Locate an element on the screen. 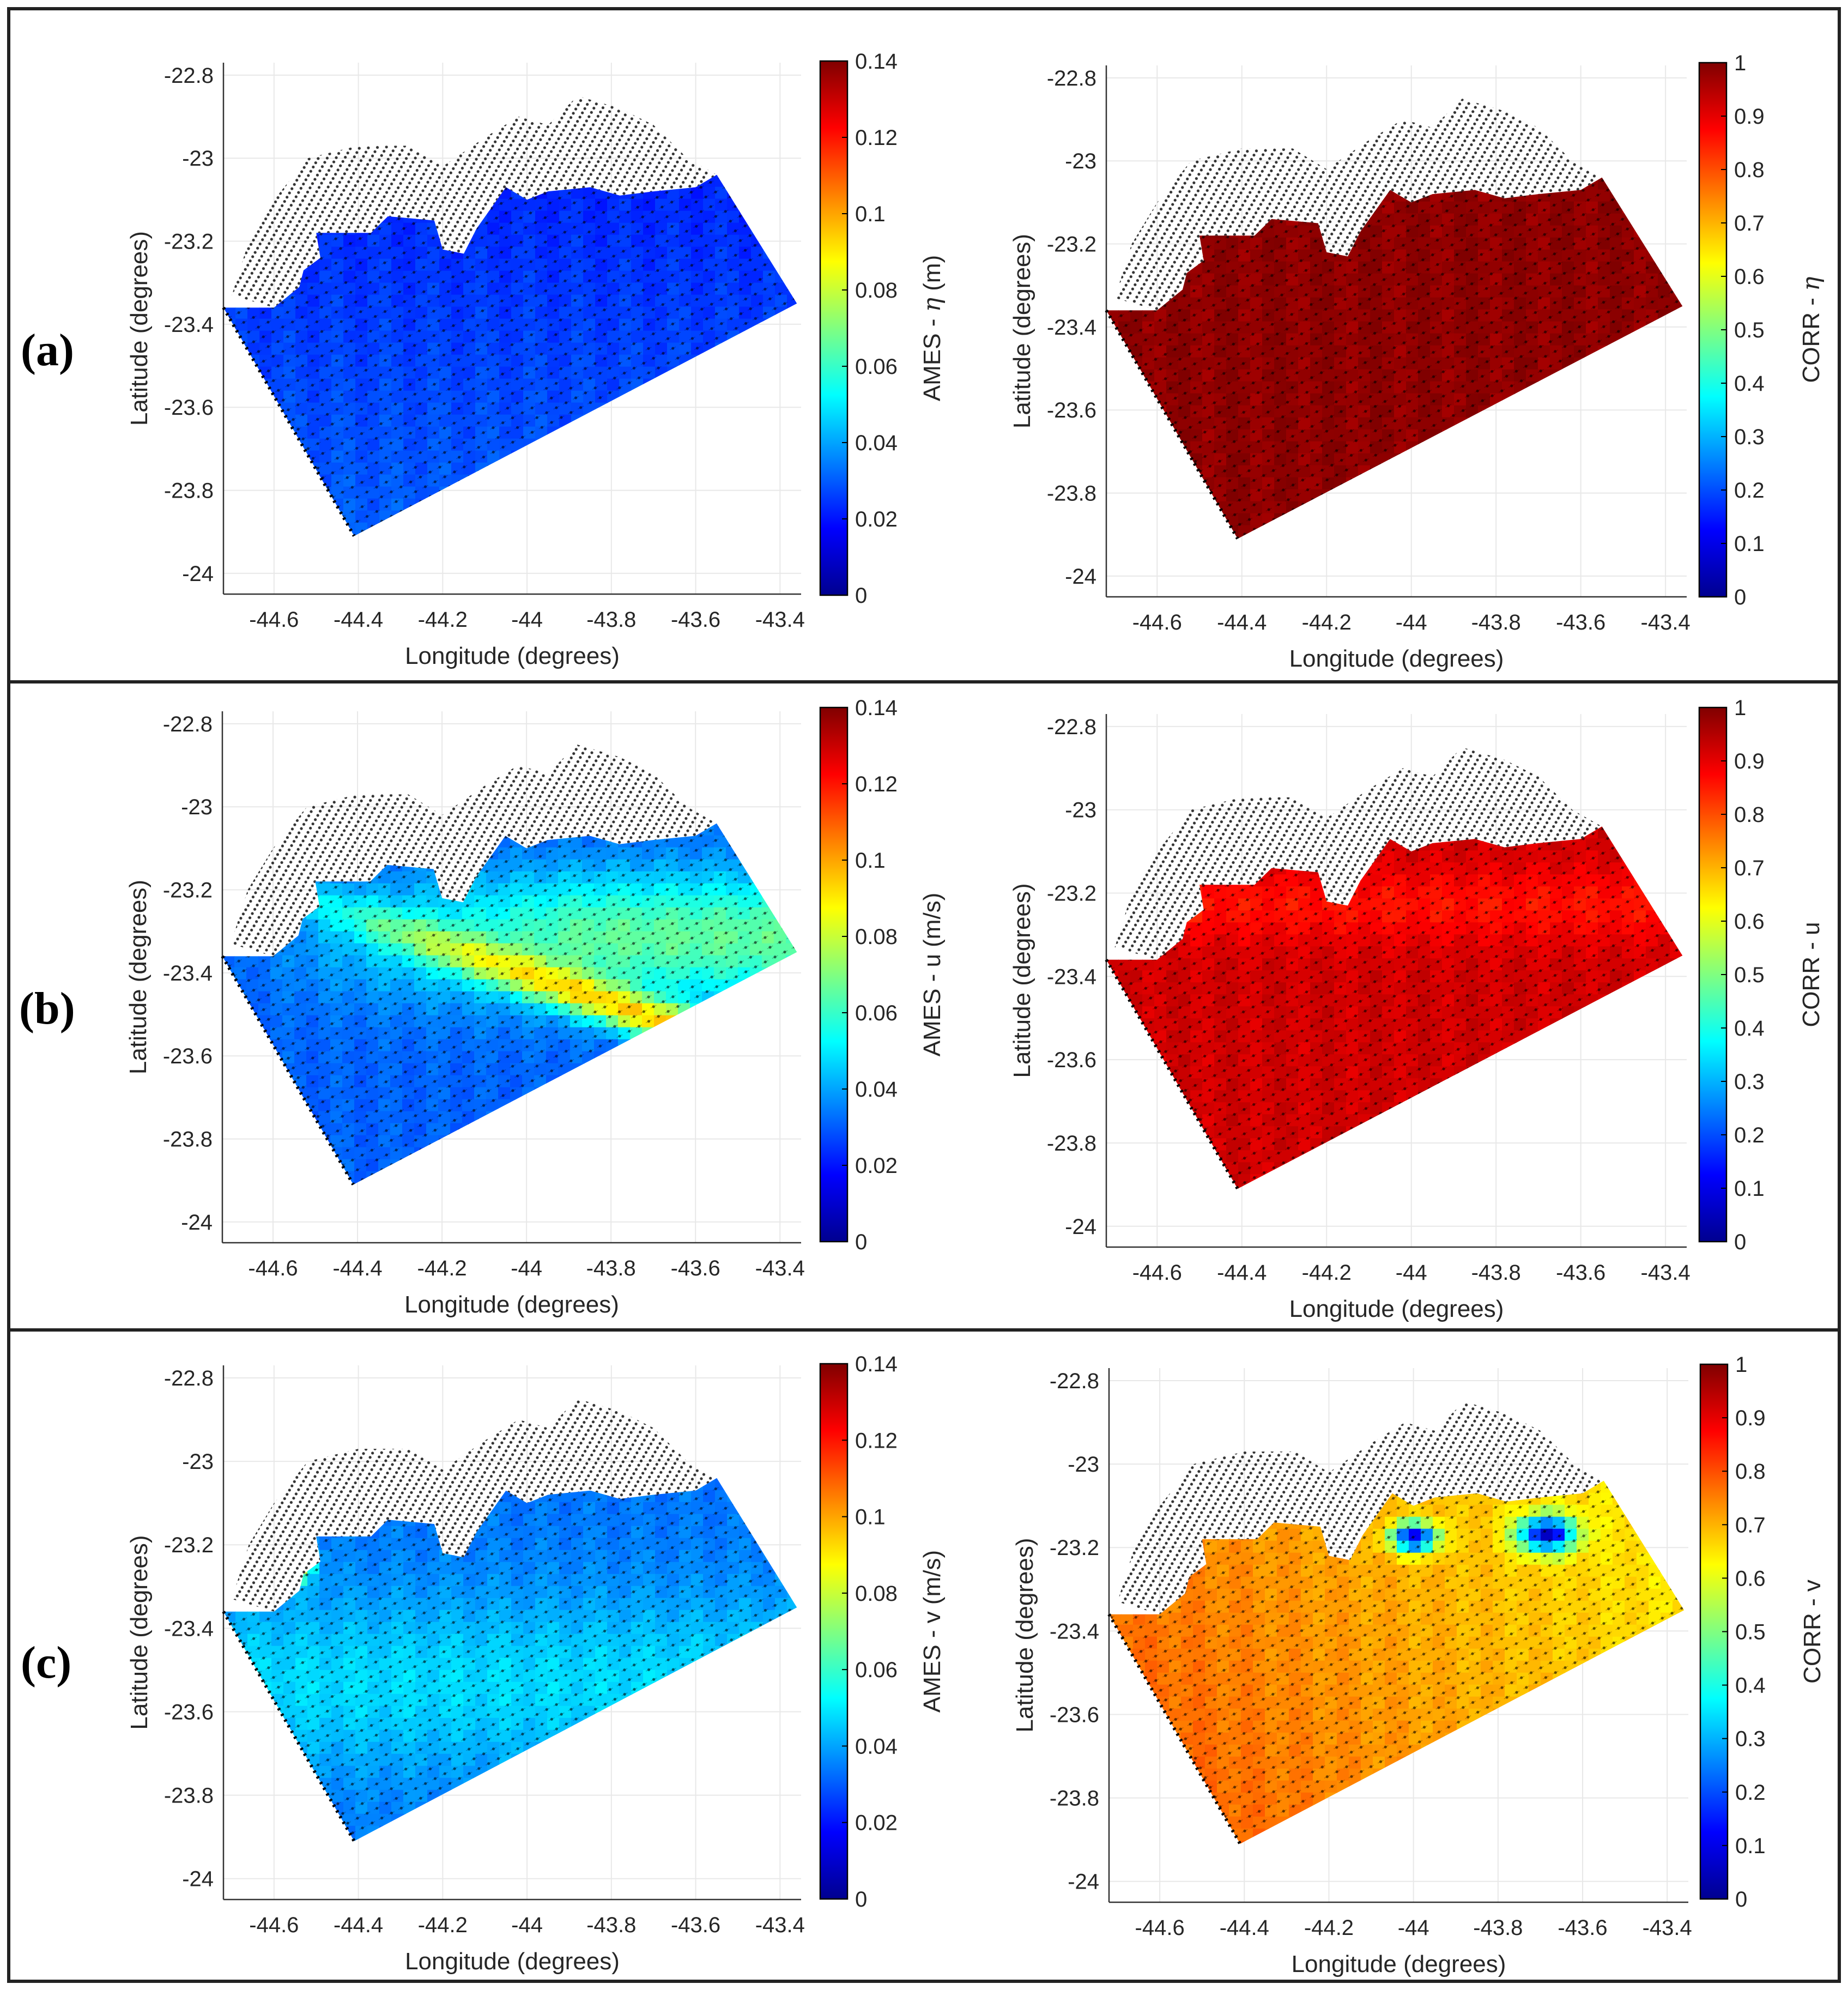 Image resolution: width=1848 pixels, height=1990 pixels. y-tick-label: -23.6 is located at coordinates (189, 408).